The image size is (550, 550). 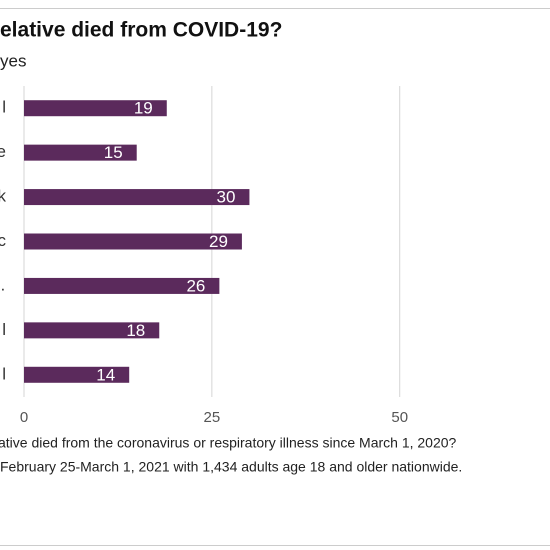 I want to click on chart-subtitle: yes, so click(x=13, y=60).